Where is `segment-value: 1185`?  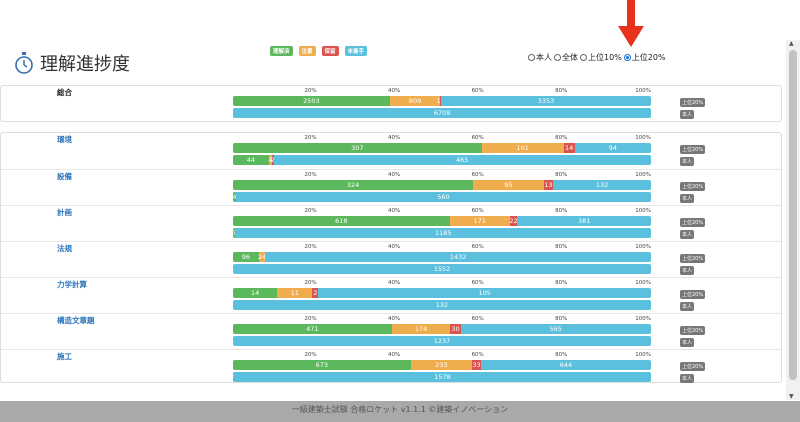 segment-value: 1185 is located at coordinates (443, 233).